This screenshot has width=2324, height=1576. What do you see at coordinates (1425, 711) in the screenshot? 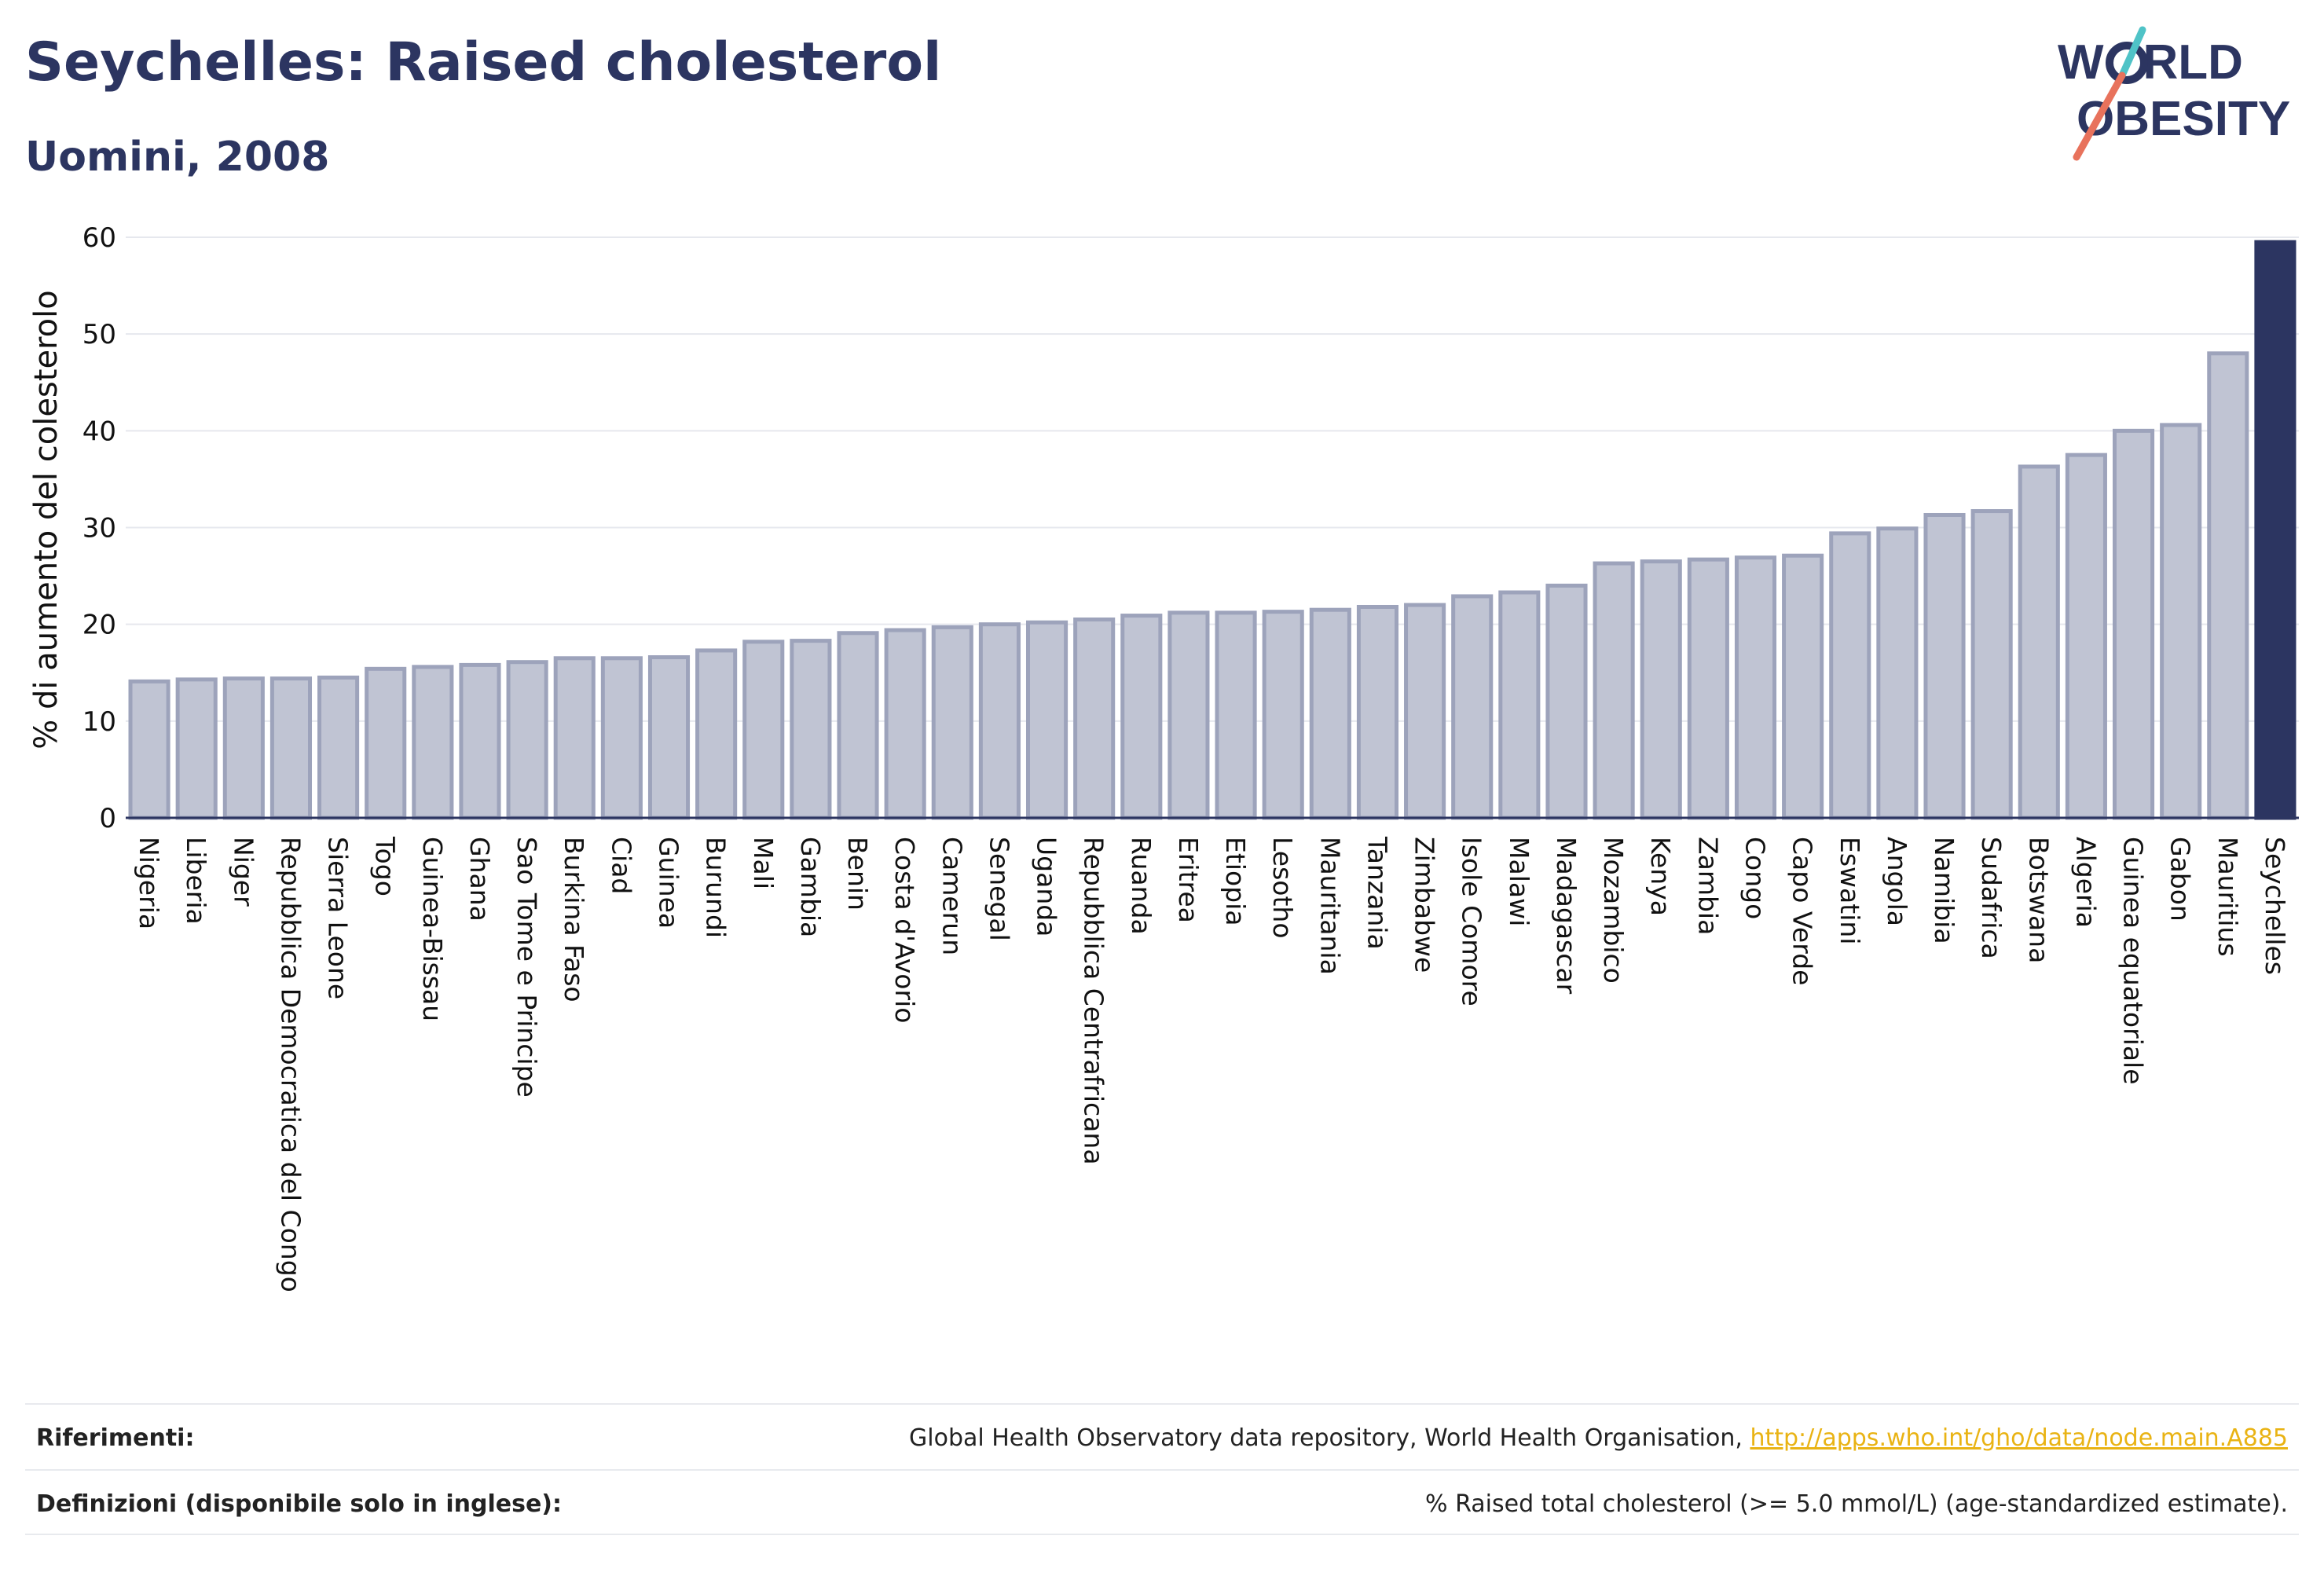
I see `bar-zimbabwe` at bounding box center [1425, 711].